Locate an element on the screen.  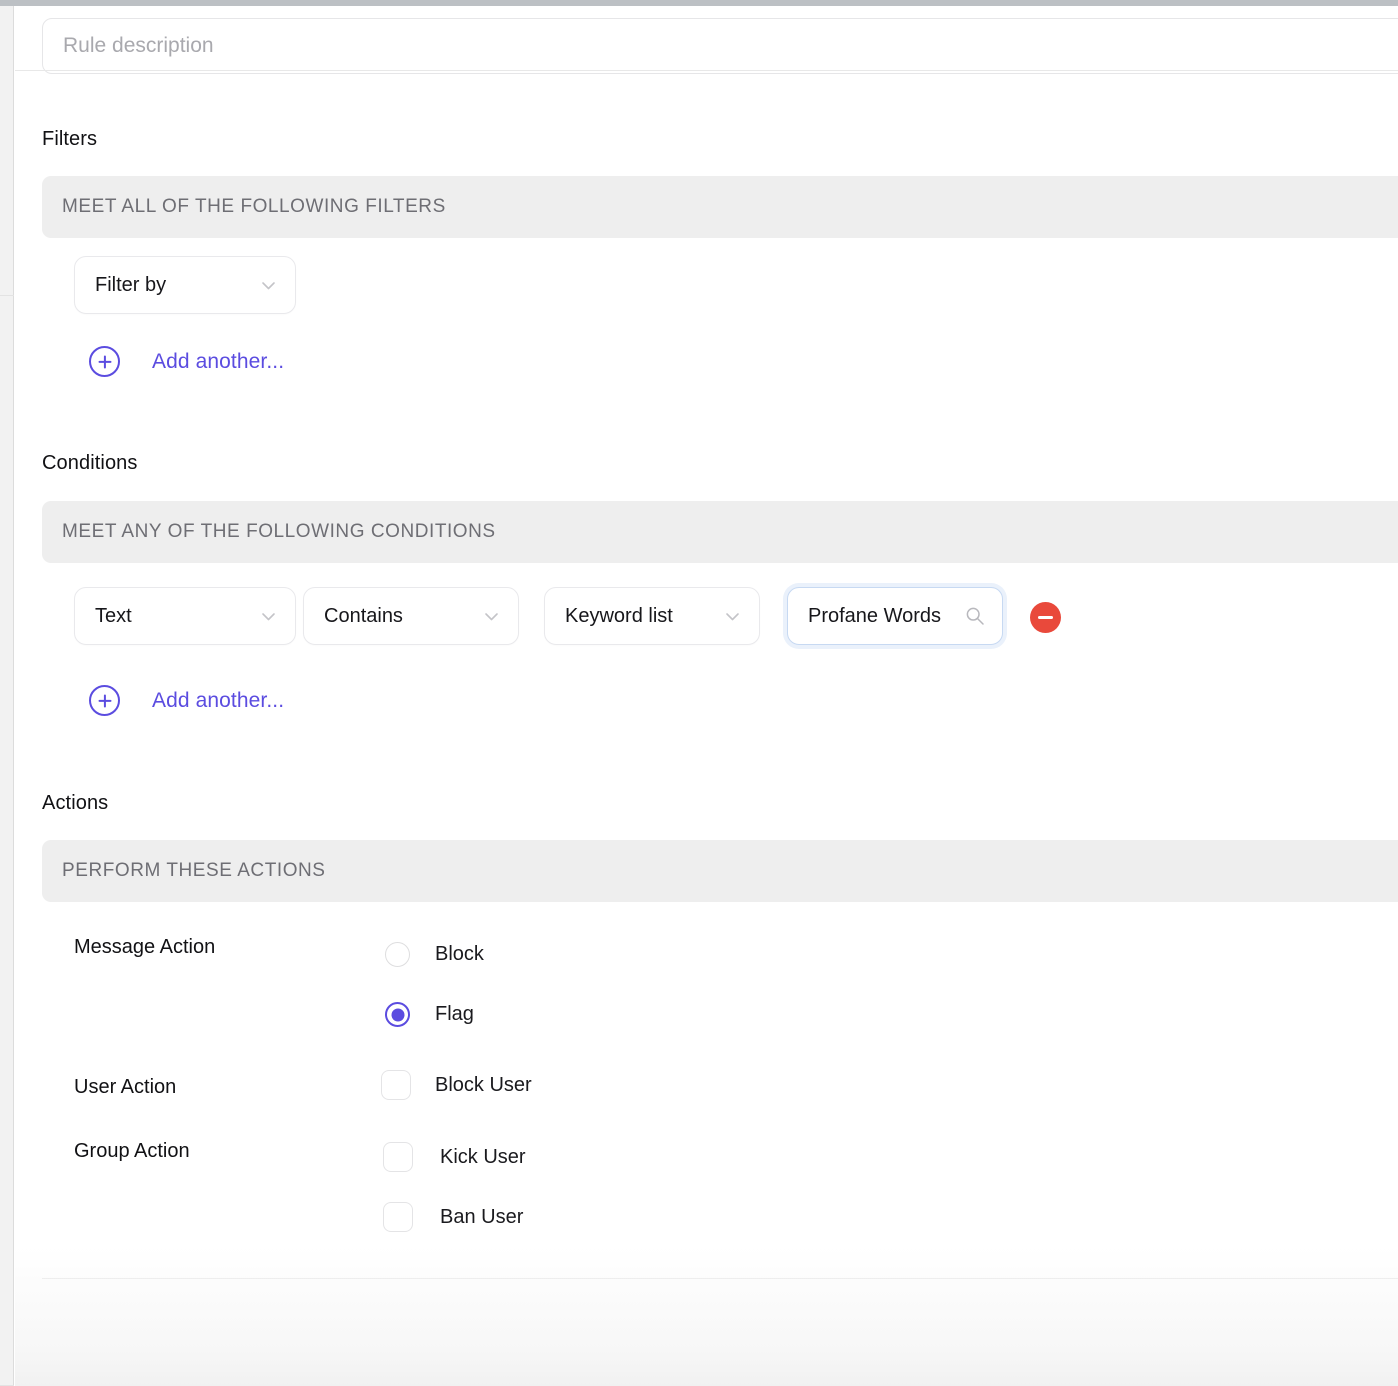
minus-circle-icon is located at coordinates (1045, 617).